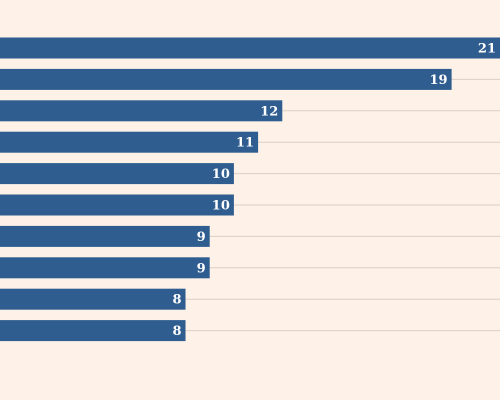 This screenshot has height=400, width=500. What do you see at coordinates (245, 143) in the screenshot?
I see `value-label: 11` at bounding box center [245, 143].